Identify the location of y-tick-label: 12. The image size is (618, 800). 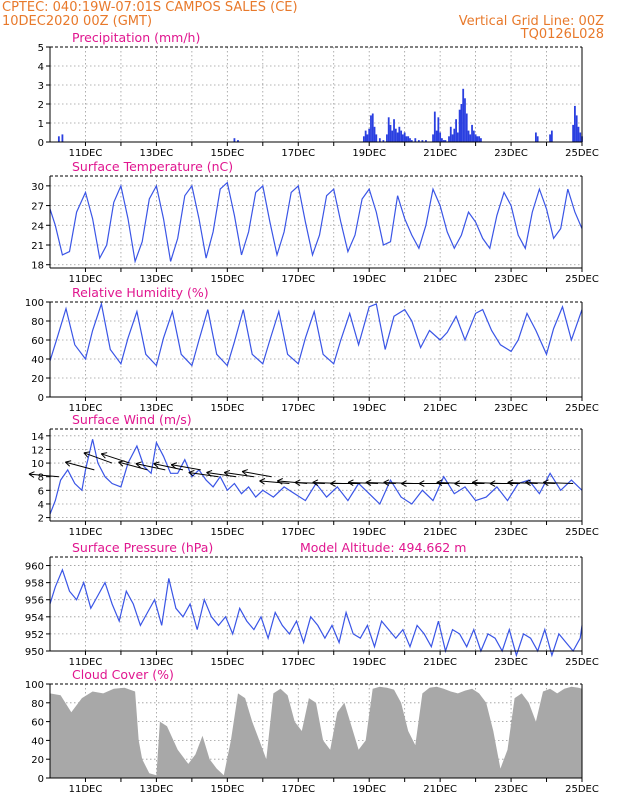
(37, 450).